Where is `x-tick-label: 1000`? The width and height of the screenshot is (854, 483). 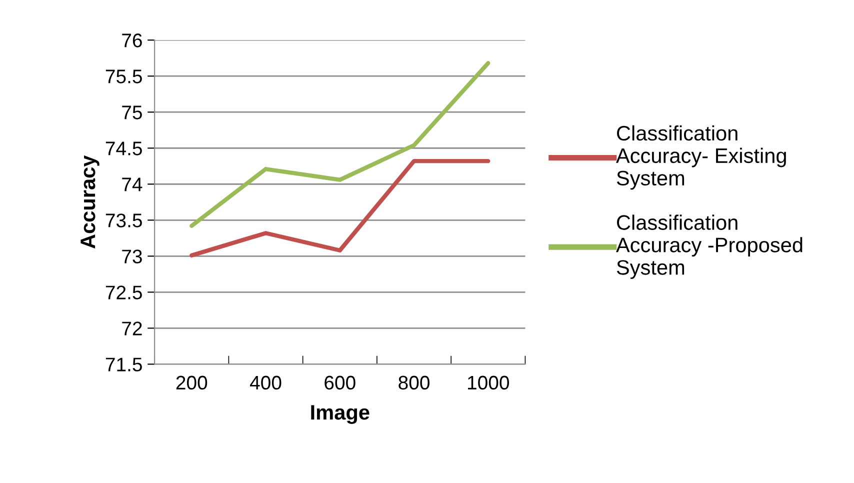 x-tick-label: 1000 is located at coordinates (489, 383).